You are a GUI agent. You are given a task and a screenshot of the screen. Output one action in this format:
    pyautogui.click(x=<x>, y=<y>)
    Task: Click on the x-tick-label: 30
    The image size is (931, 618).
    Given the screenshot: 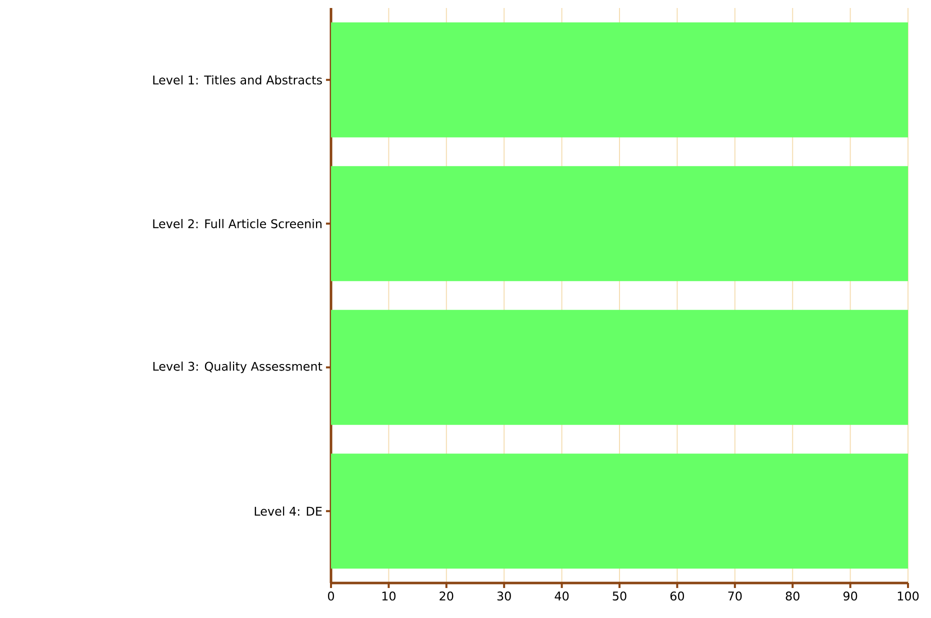 What is the action you would take?
    pyautogui.click(x=504, y=596)
    